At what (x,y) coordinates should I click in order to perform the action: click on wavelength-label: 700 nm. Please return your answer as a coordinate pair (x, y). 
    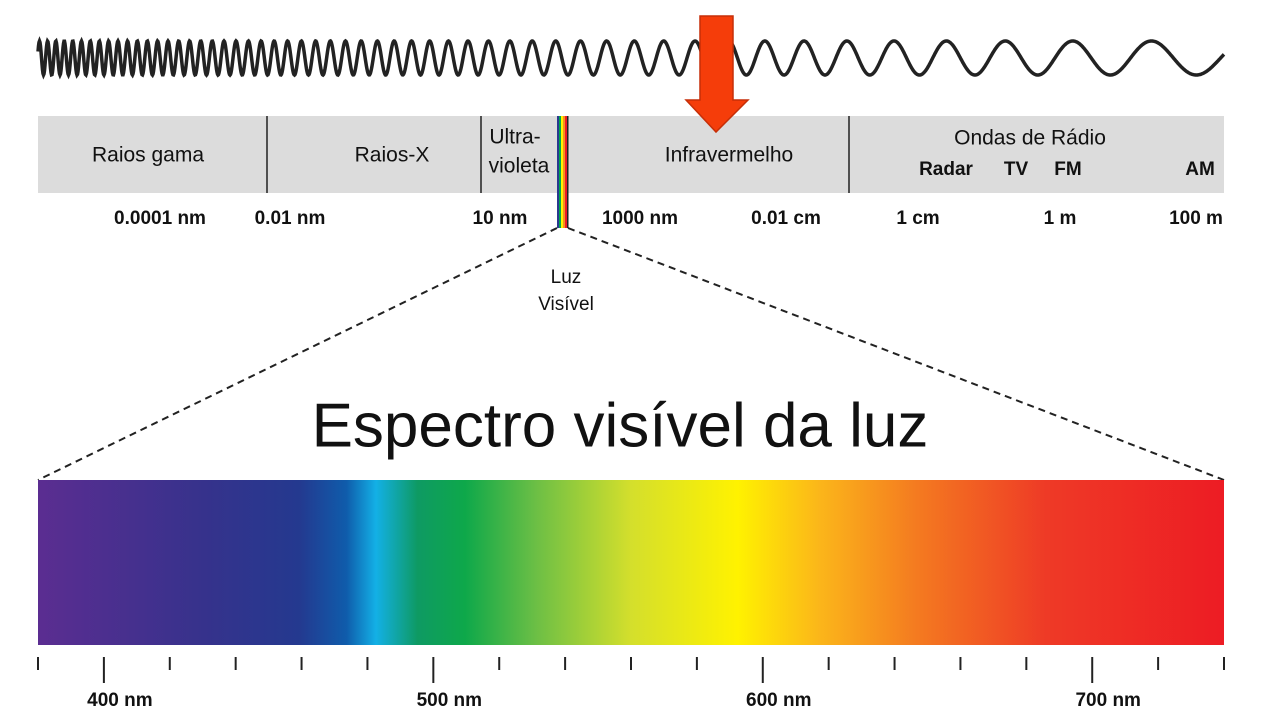
    Looking at the image, I should click on (1107, 700).